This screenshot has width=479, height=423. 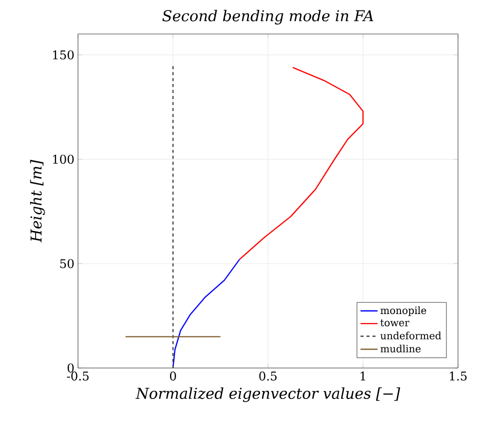 What do you see at coordinates (173, 376) in the screenshot?
I see `x-tick-label: 0` at bounding box center [173, 376].